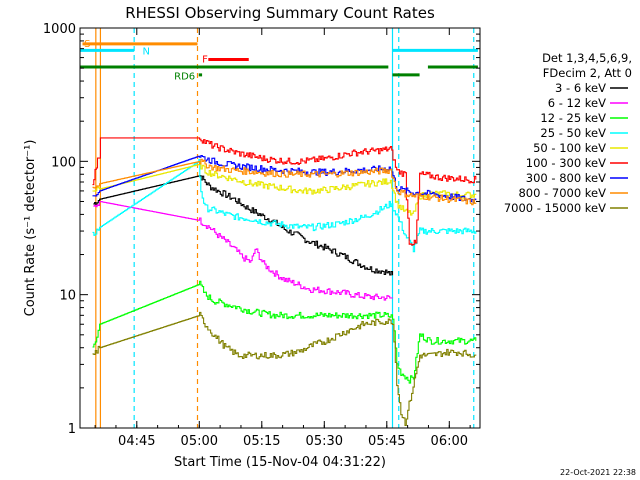 The image size is (640, 480). I want to click on flag-label: S, so click(87, 44).